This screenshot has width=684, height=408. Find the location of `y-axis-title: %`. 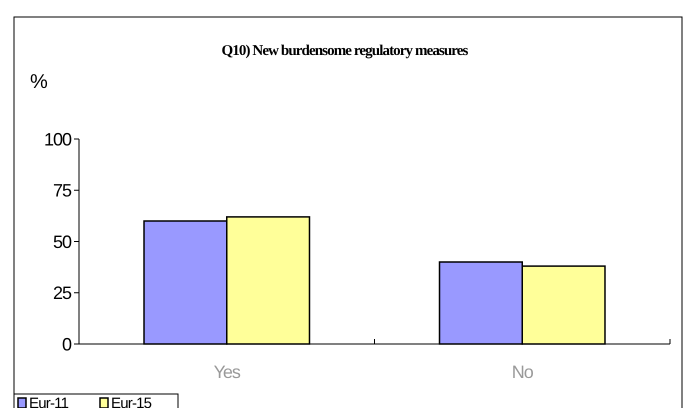

y-axis-title: % is located at coordinates (39, 82).